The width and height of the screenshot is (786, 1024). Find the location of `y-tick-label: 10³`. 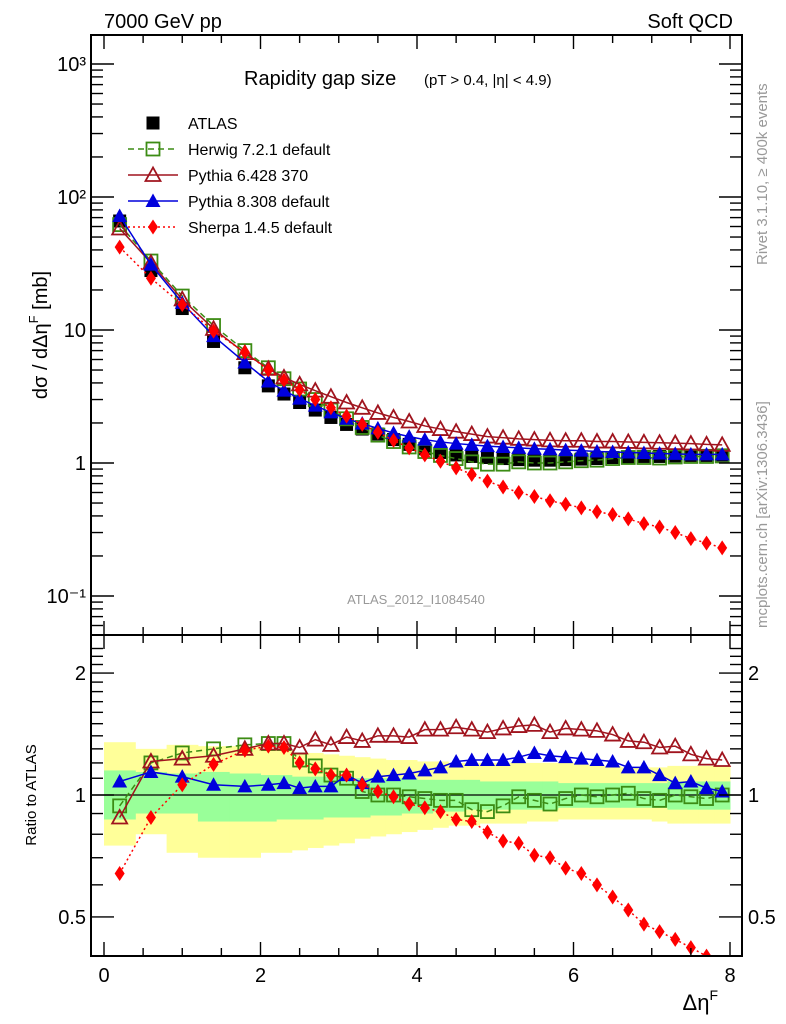

y-tick-label: 10³ is located at coordinates (71, 65).